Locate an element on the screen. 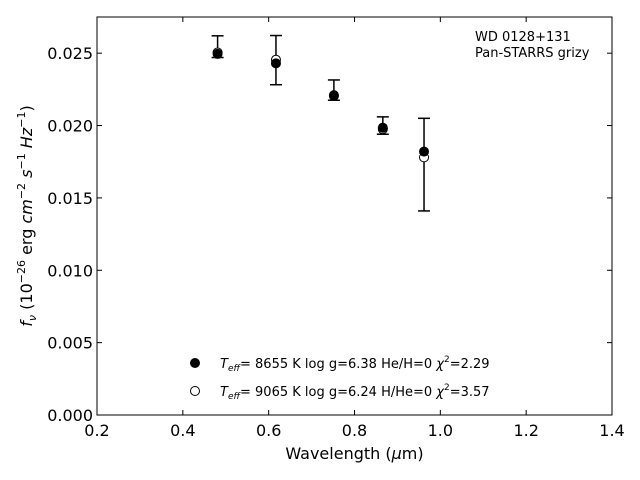 The height and width of the screenshot is (480, 640). error-bars is located at coordinates (321, 123).